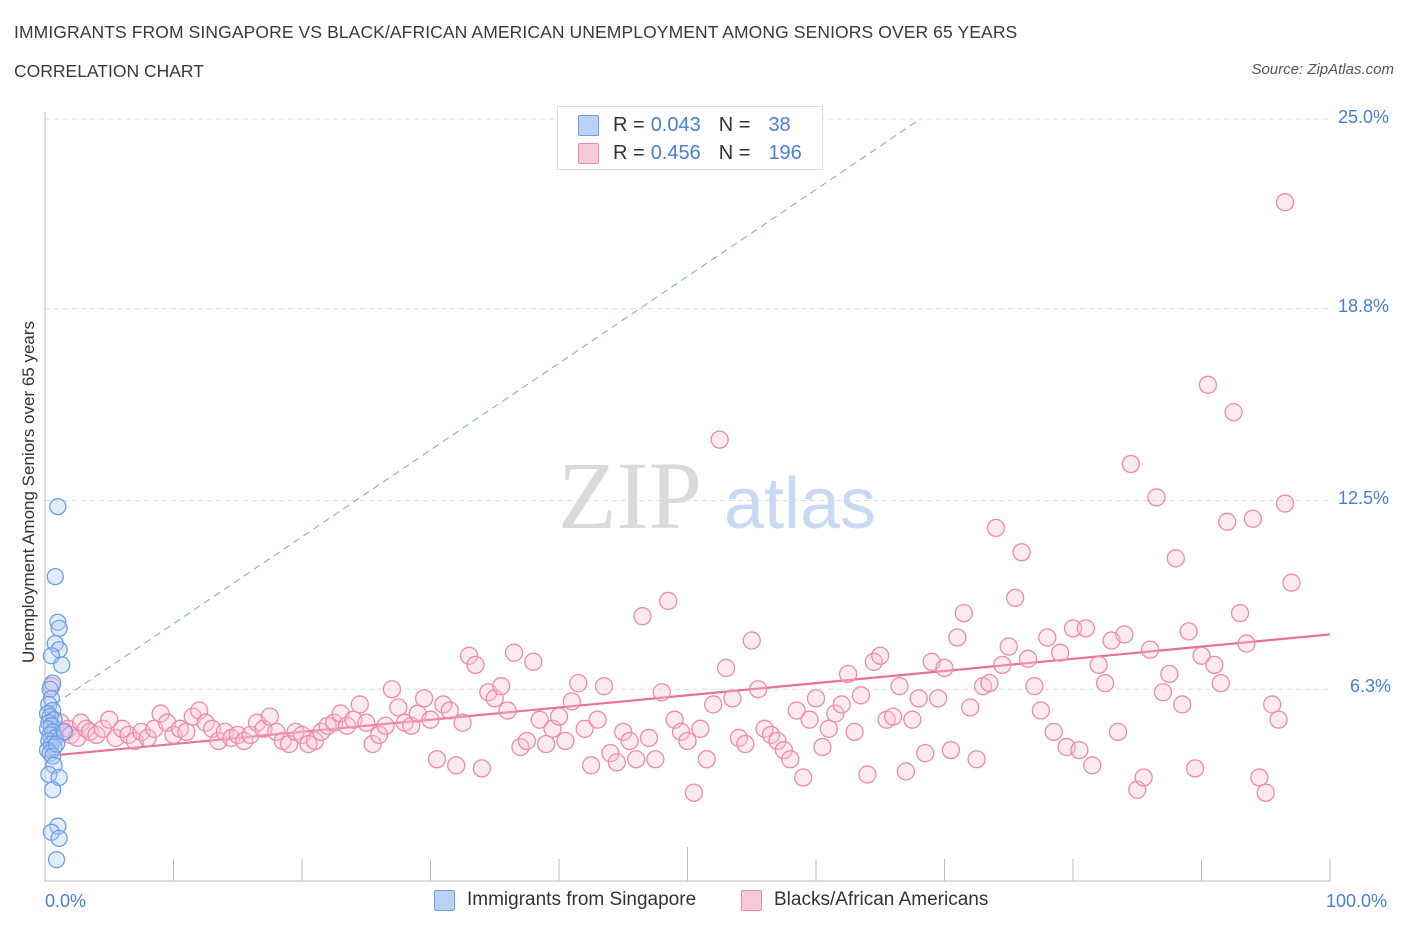 This screenshot has height=930, width=1406. I want to click on x-tick-label-min: 0.0%, so click(66, 901).